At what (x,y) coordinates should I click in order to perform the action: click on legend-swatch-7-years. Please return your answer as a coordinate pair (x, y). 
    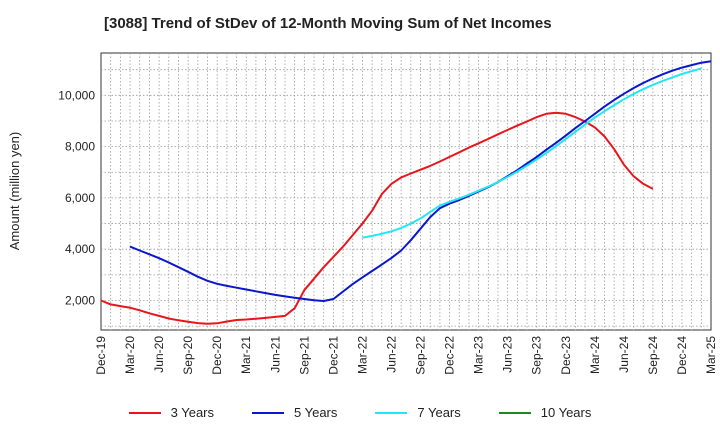
    Looking at the image, I should click on (391, 412).